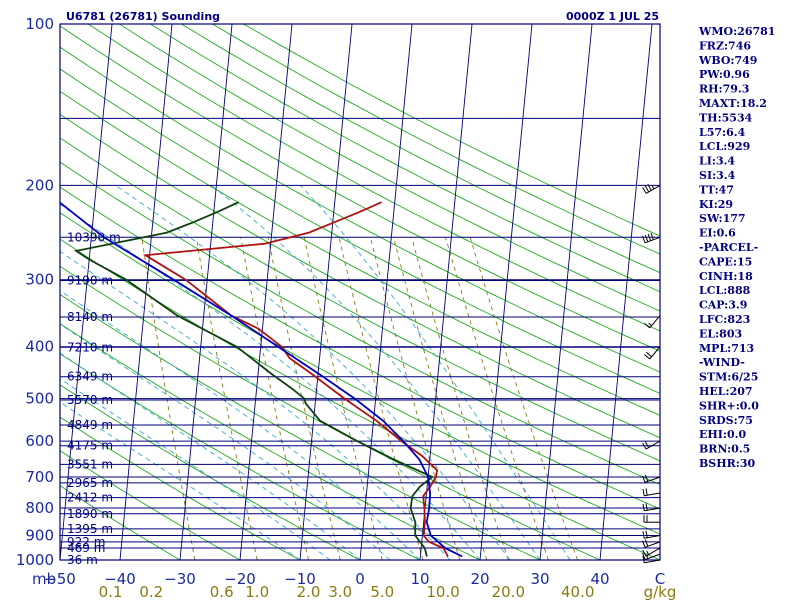 Image resolution: width=800 pixels, height=600 pixels. I want to click on index-line: TT:47, so click(716, 189).